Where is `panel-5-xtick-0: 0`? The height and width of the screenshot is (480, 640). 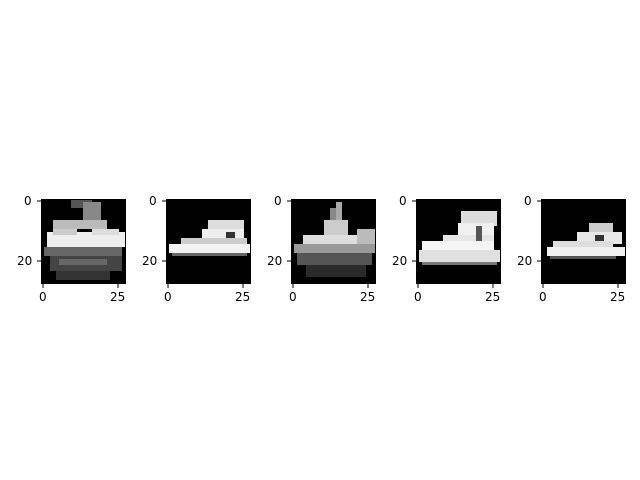
panel-5-xtick-0: 0 is located at coordinates (543, 297).